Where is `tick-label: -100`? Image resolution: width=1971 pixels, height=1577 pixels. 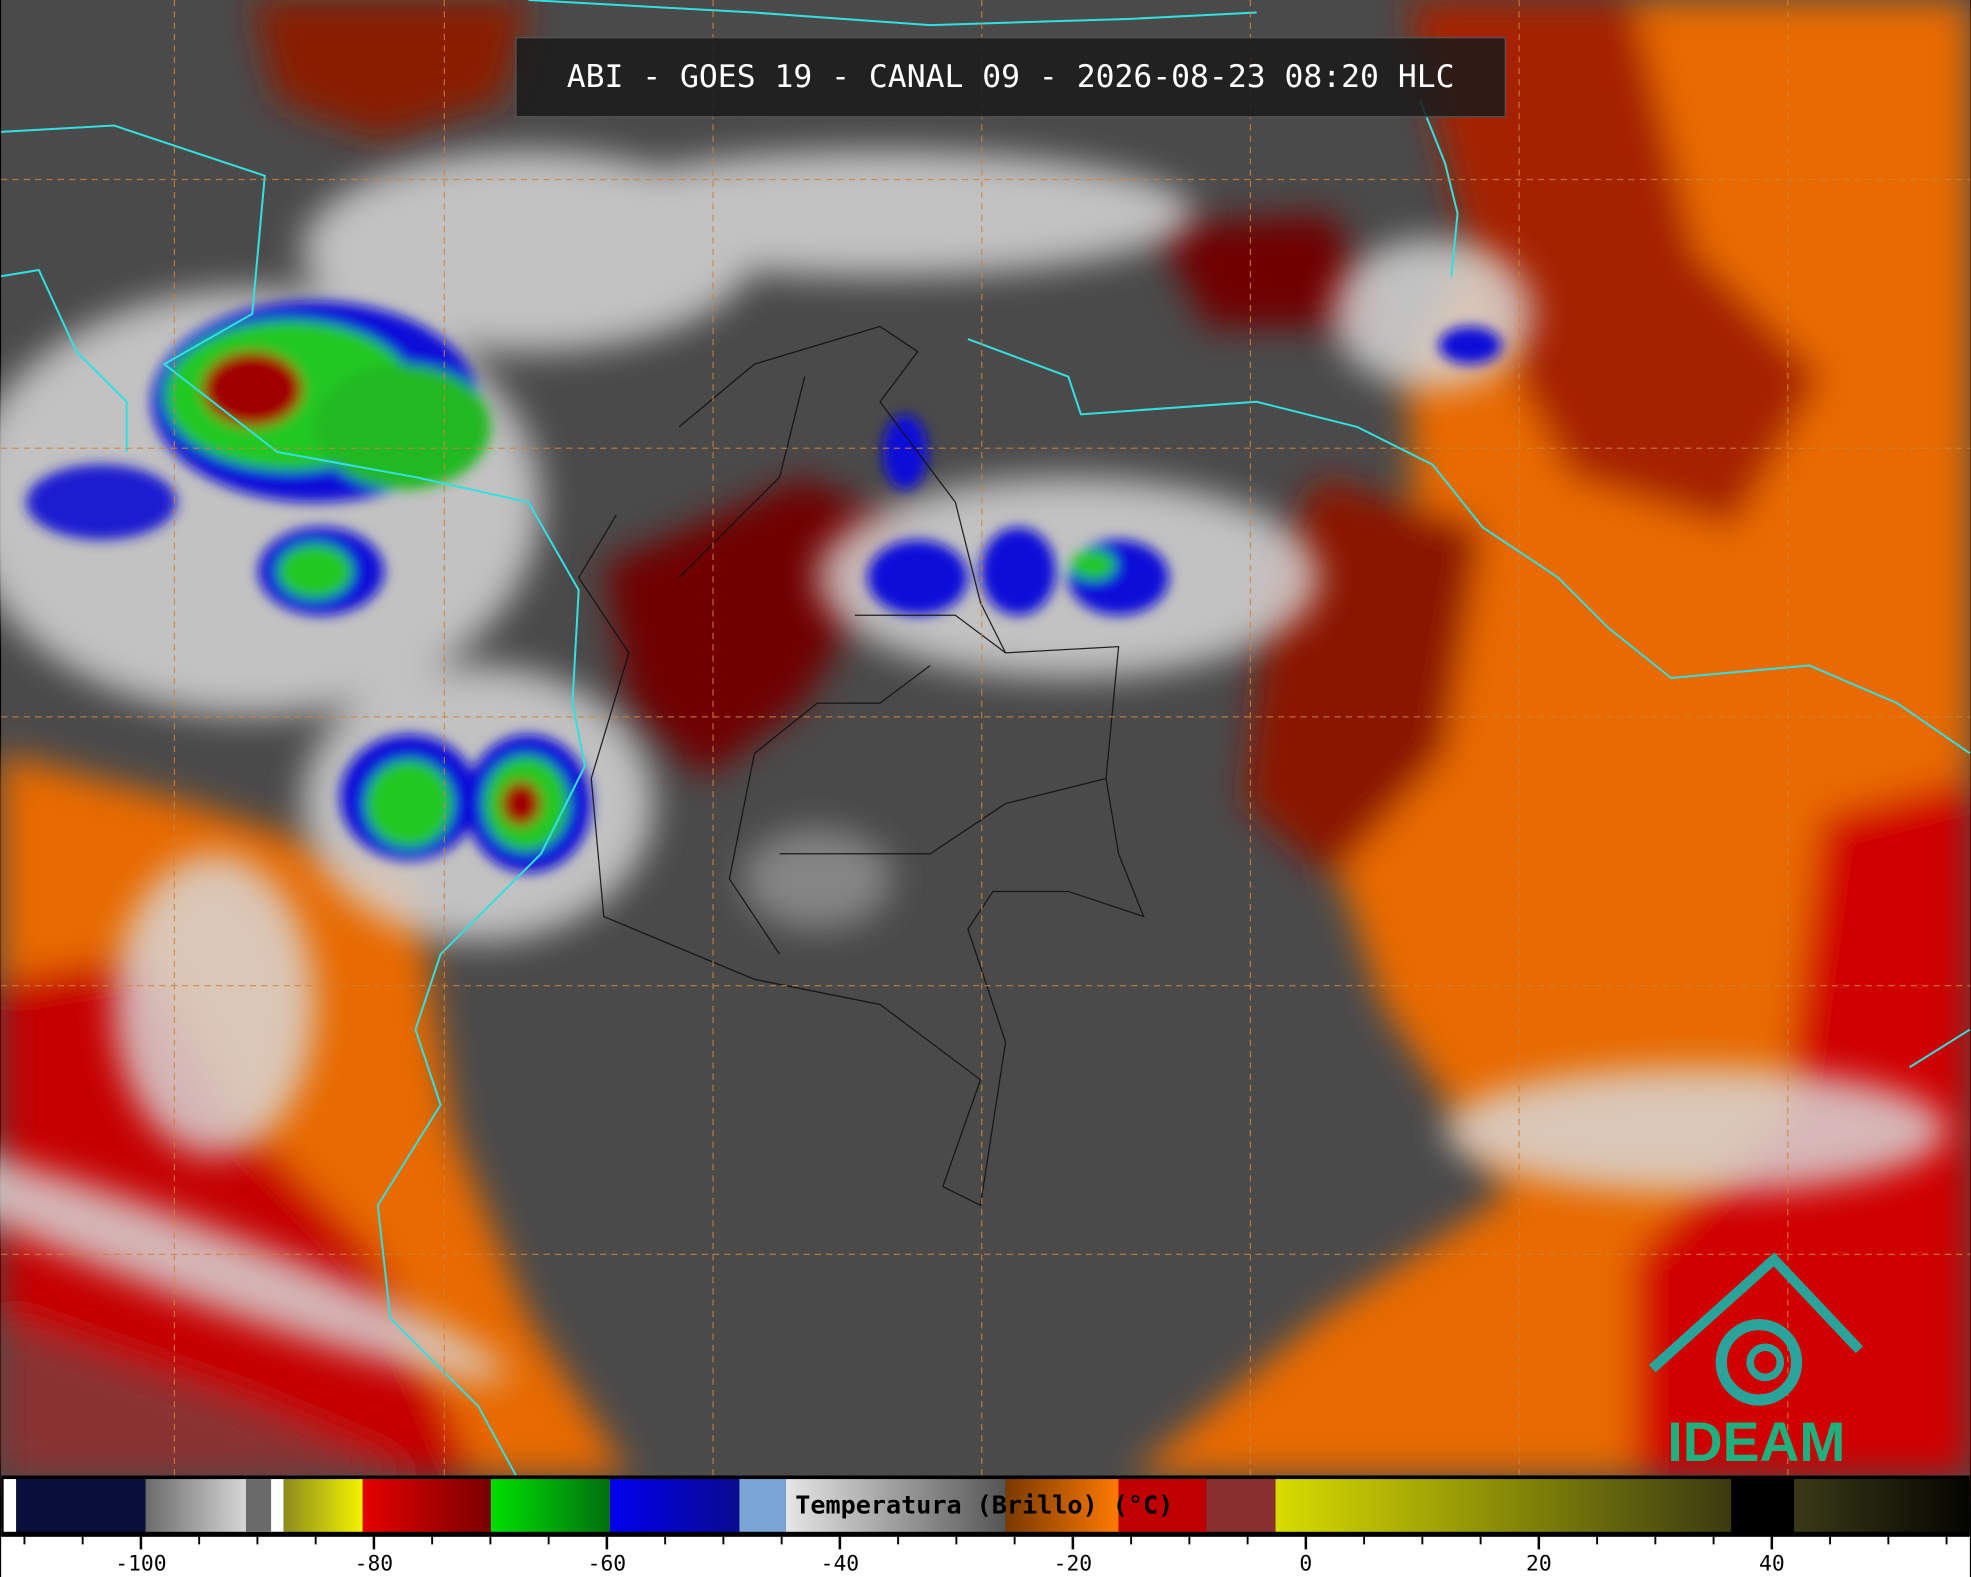
tick-label: -100 is located at coordinates (140, 1563).